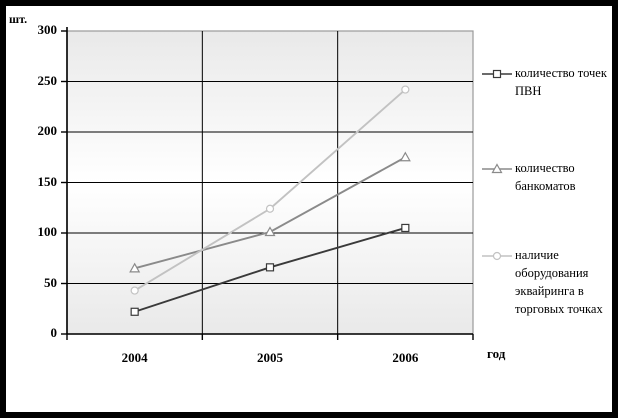 The height and width of the screenshot is (418, 618). What do you see at coordinates (50, 282) in the screenshot?
I see `y-tick-label: 50` at bounding box center [50, 282].